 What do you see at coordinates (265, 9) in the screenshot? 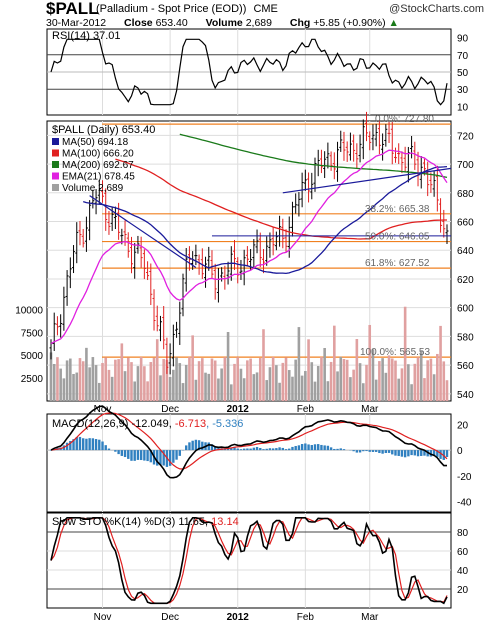
I see `exchange-text: CME` at bounding box center [265, 9].